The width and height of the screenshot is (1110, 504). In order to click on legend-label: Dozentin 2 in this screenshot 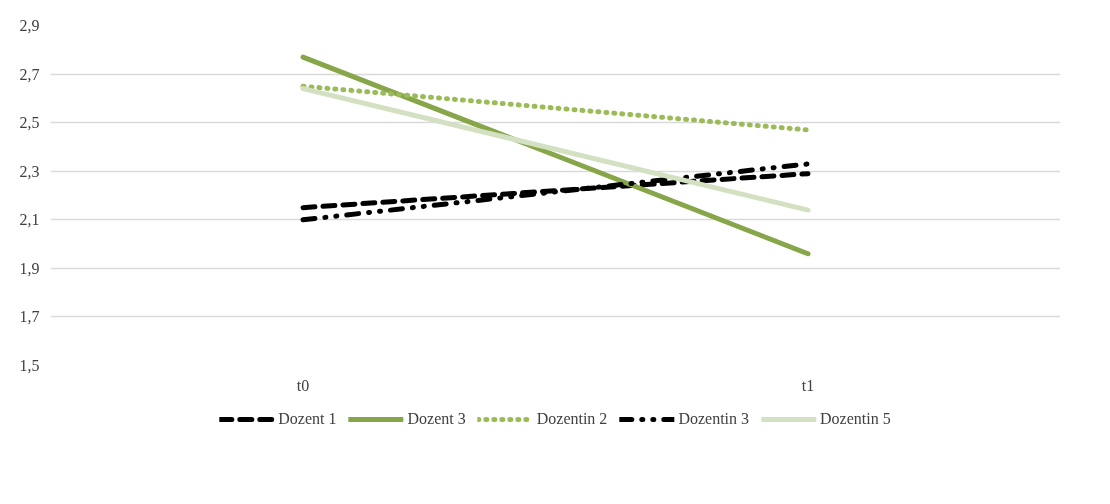, I will do `click(572, 418)`.